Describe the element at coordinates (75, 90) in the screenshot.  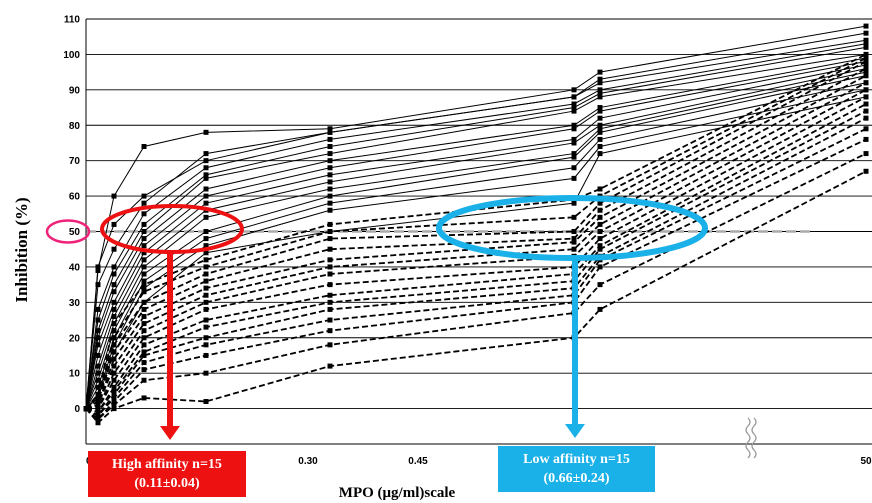
I see `y-tick-90: 90` at that location.